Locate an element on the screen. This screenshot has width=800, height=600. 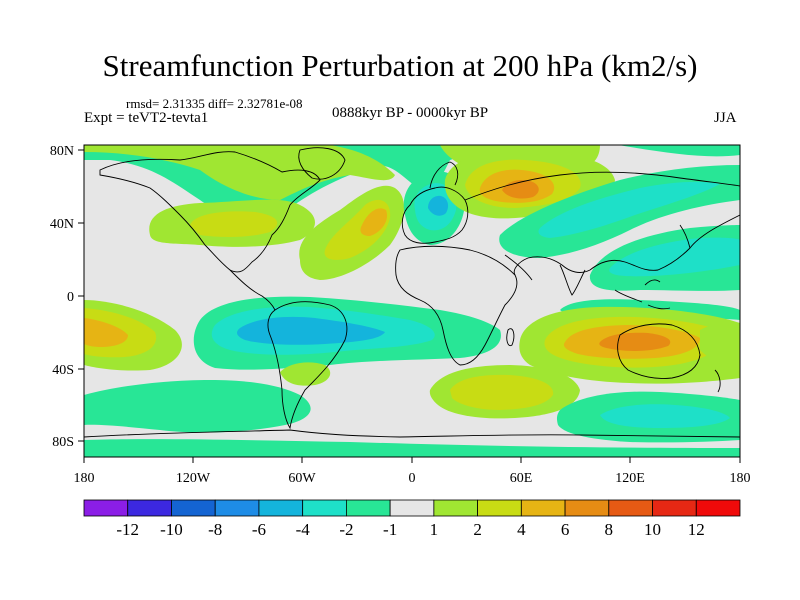
stats-label: rmsd= 2.31335 diff= 2.32781e-08 is located at coordinates (214, 103).